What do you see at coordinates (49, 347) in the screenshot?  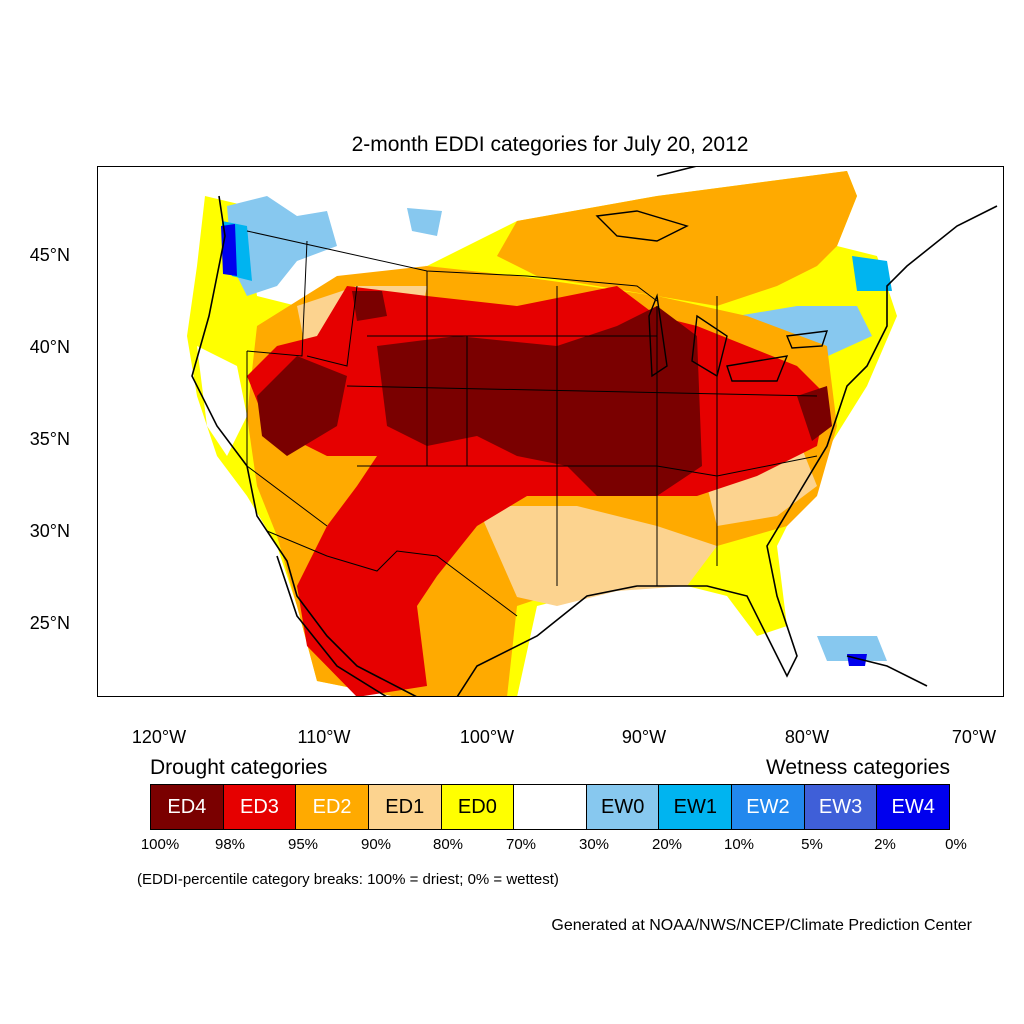 I see `lat-label-40: 40°N` at bounding box center [49, 347].